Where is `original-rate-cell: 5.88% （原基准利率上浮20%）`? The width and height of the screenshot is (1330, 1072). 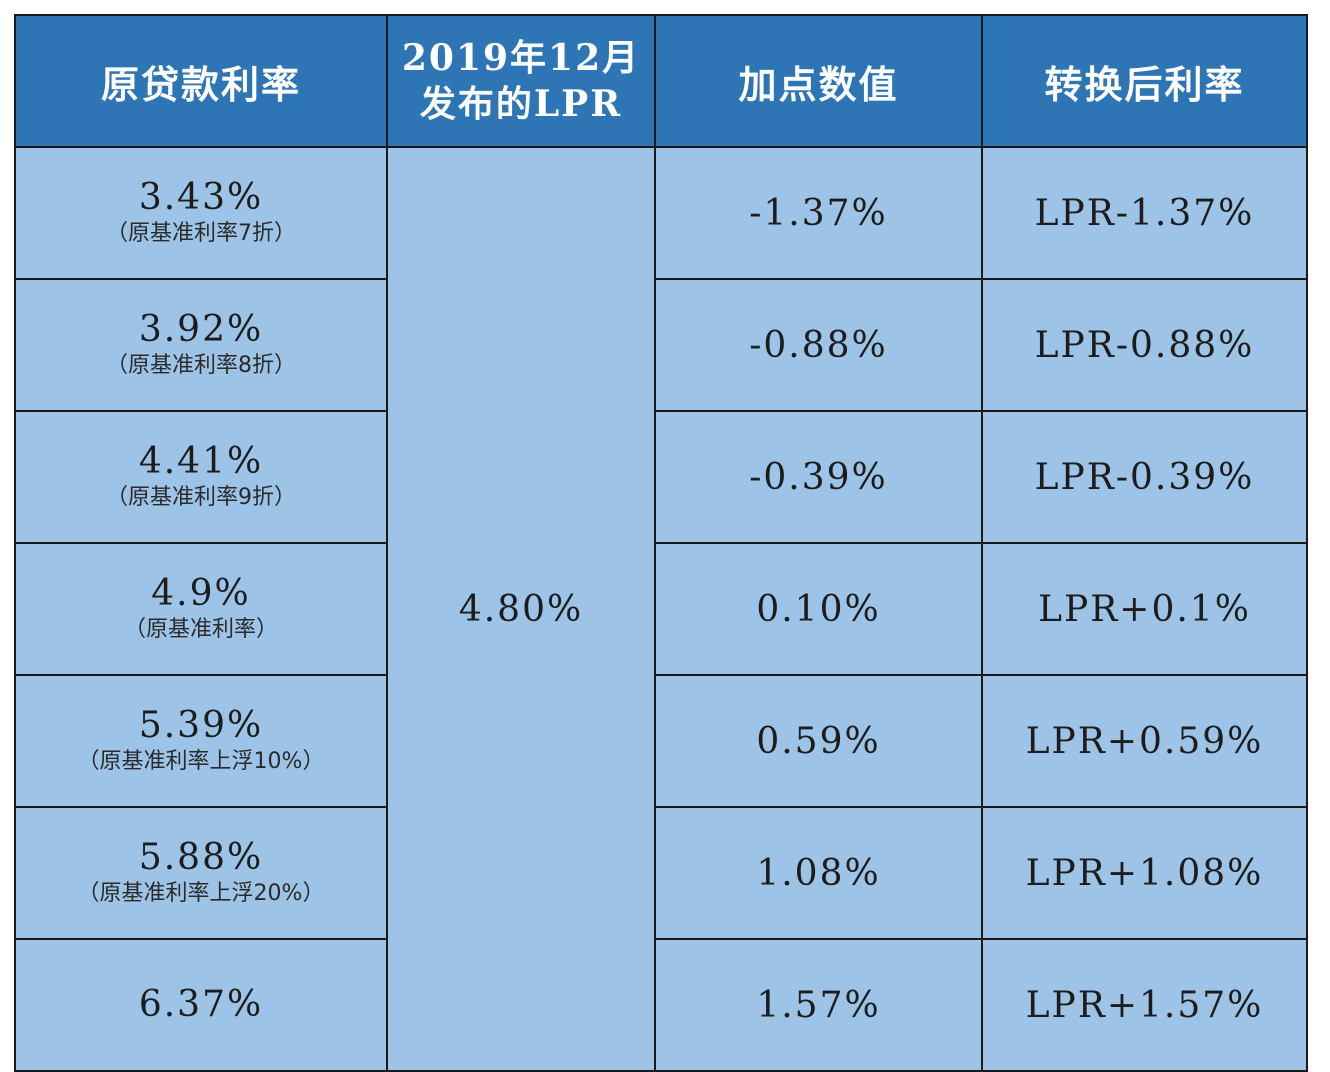 original-rate-cell: 5.88% （原基准利率上浮20%） is located at coordinates (201, 873).